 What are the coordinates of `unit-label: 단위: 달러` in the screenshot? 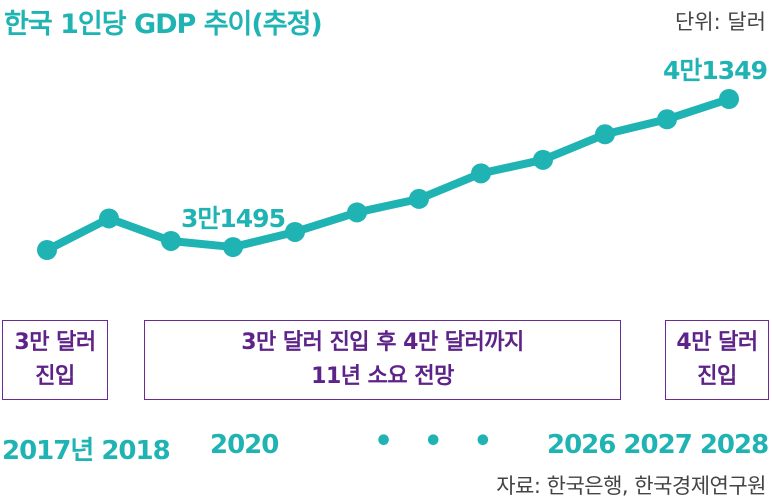 It's located at (720, 22).